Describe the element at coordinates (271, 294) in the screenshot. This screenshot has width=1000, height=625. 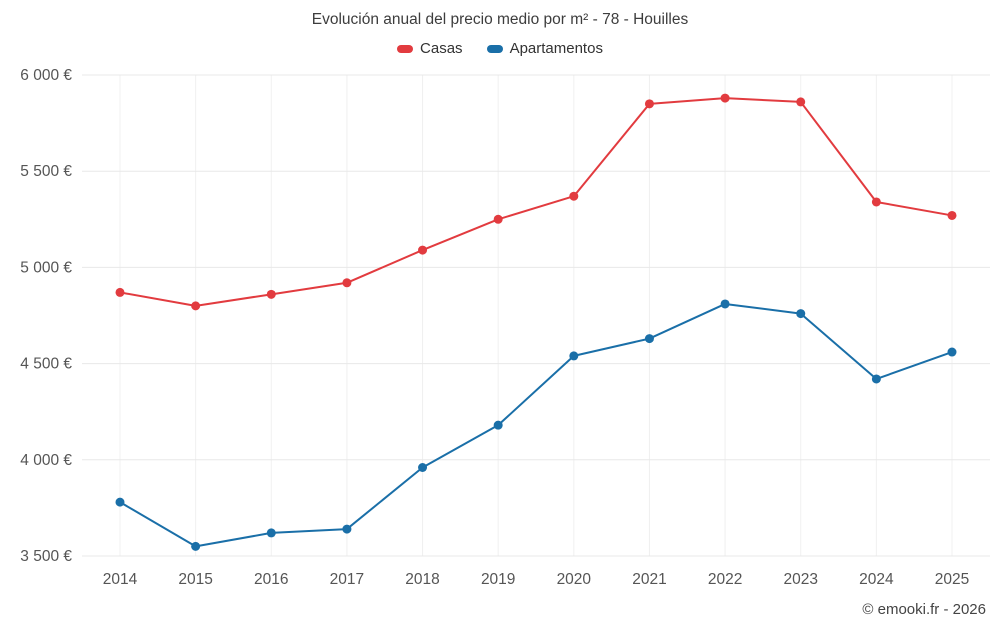
I see `data-point-casas-2016` at that location.